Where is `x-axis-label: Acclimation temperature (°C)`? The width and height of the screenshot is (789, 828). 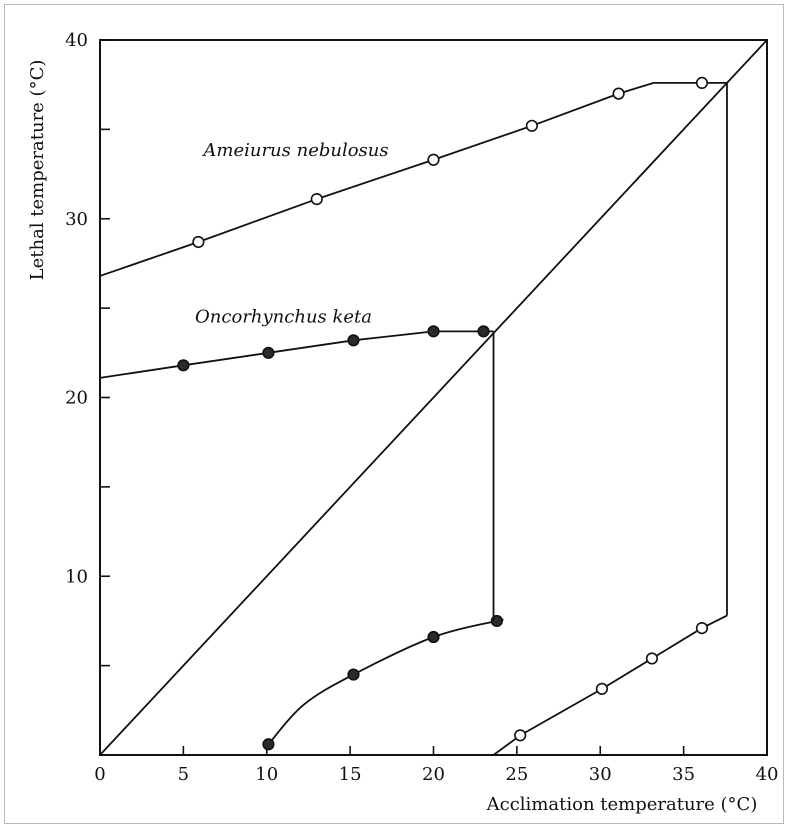 x-axis-label: Acclimation temperature (°C) is located at coordinates (622, 804).